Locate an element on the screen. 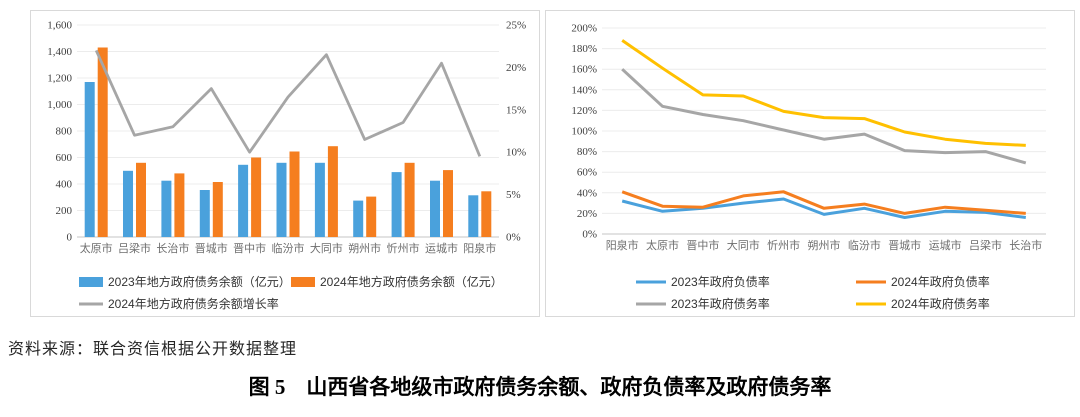 Image resolution: width=1080 pixels, height=417 pixels. legend-label: 2024年政府债务率 is located at coordinates (940, 303).